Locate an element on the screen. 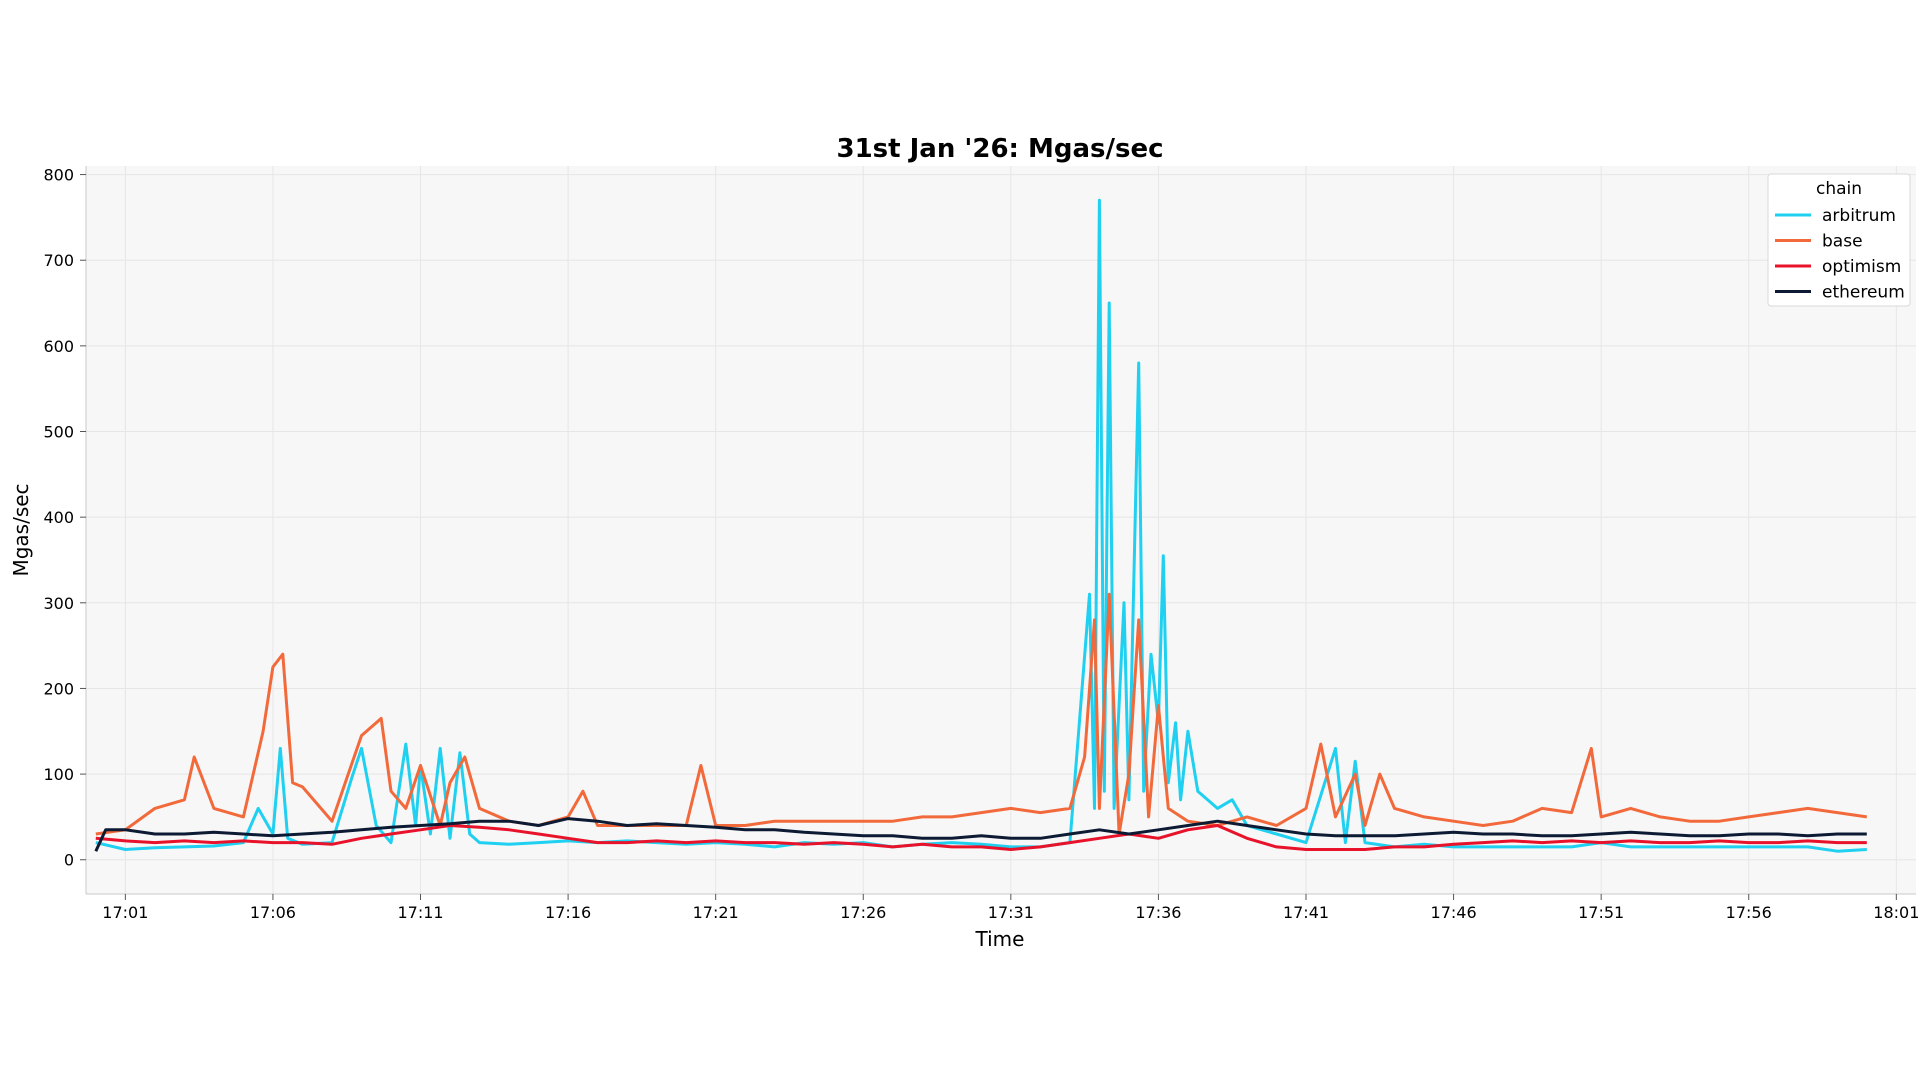 The width and height of the screenshot is (1920, 1084). y-tick-label: 600 is located at coordinates (58, 346).